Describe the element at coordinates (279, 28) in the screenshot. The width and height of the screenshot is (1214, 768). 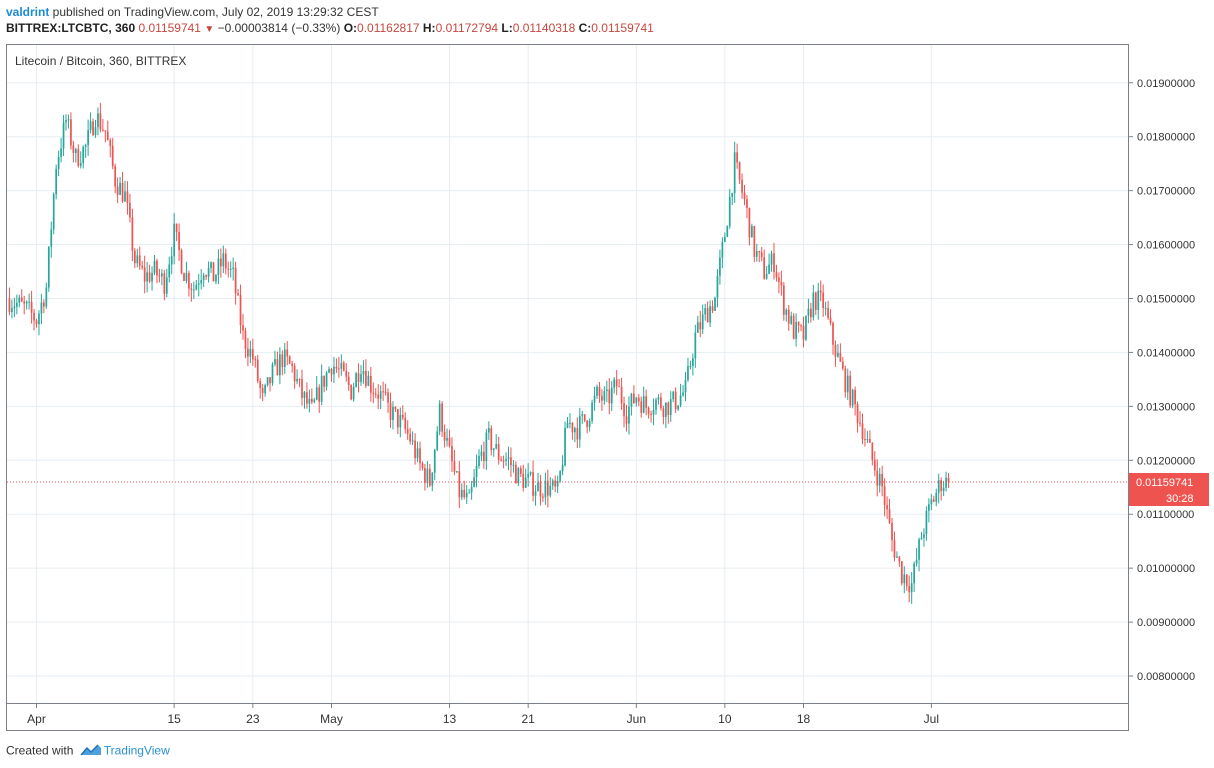
I see `price-change: −0.00003814 (−0.33%)` at that location.